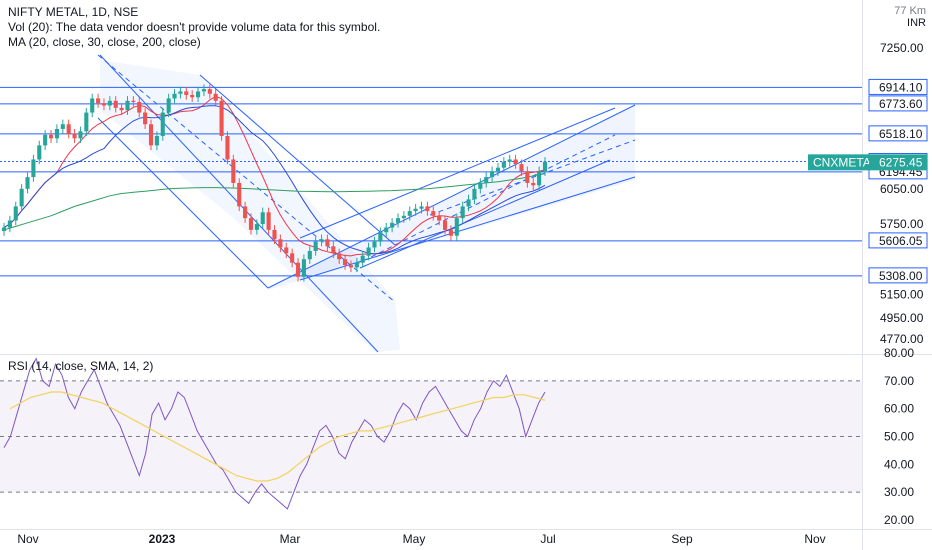 The height and width of the screenshot is (550, 932). Describe the element at coordinates (901, 134) in the screenshot. I see `price-level-tag-text: 6518.10` at that location.